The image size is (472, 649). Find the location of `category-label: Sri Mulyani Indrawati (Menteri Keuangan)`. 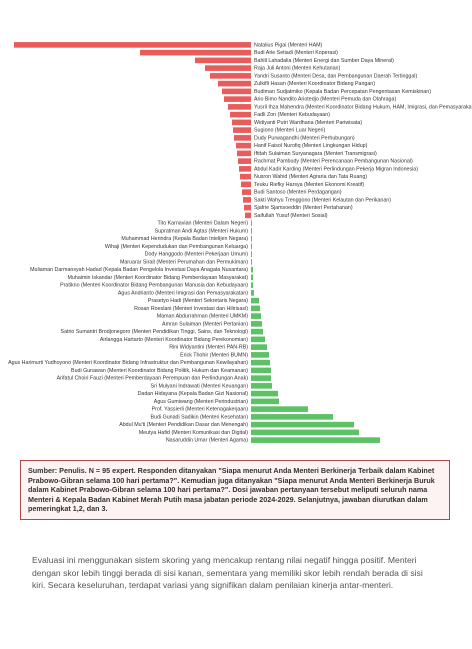

category-label: Sri Mulyani Indrawati (Menteri Keuangan) is located at coordinates (200, 386).